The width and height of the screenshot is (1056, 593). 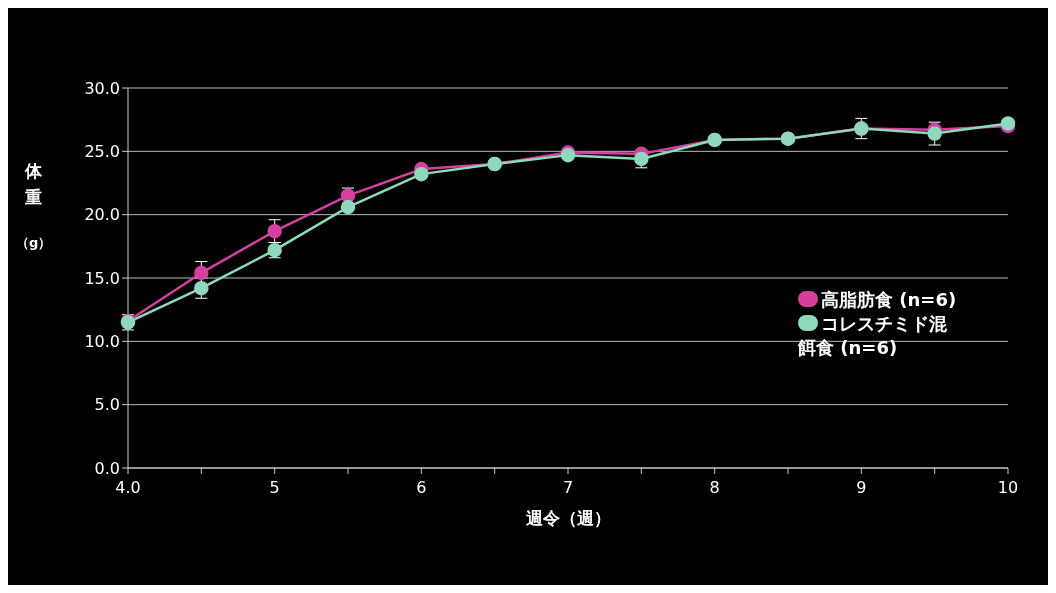 What do you see at coordinates (274, 488) in the screenshot?
I see `x-tick-label: 5` at bounding box center [274, 488].